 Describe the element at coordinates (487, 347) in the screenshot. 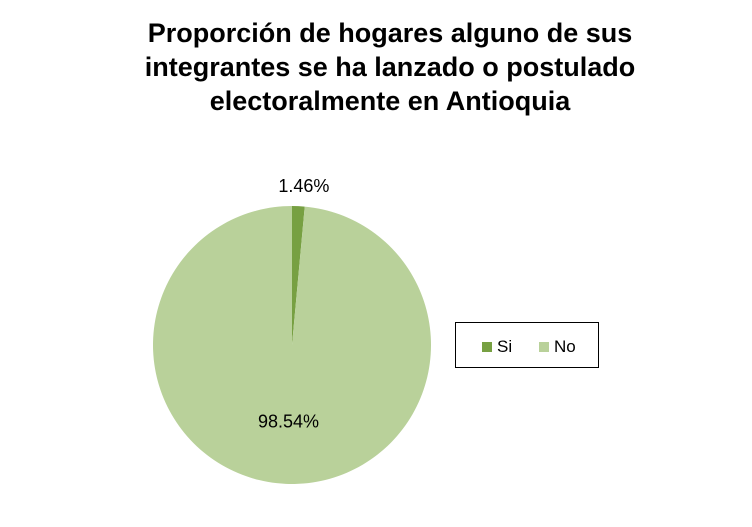

I see `legend-swatch-si` at that location.